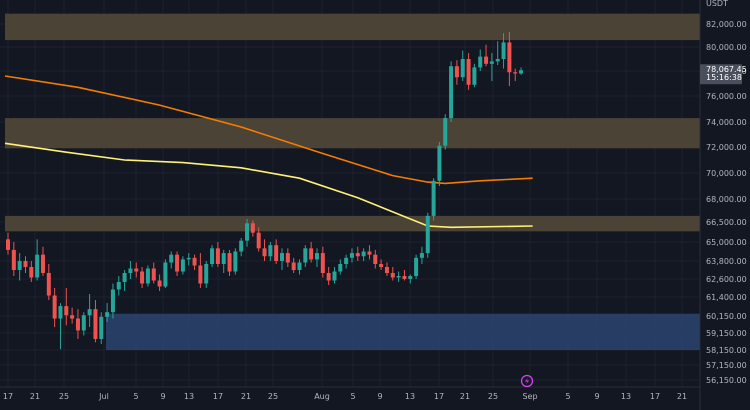  Describe the element at coordinates (726, 147) in the screenshot. I see `price-tick-label: 72,000.00` at that location.